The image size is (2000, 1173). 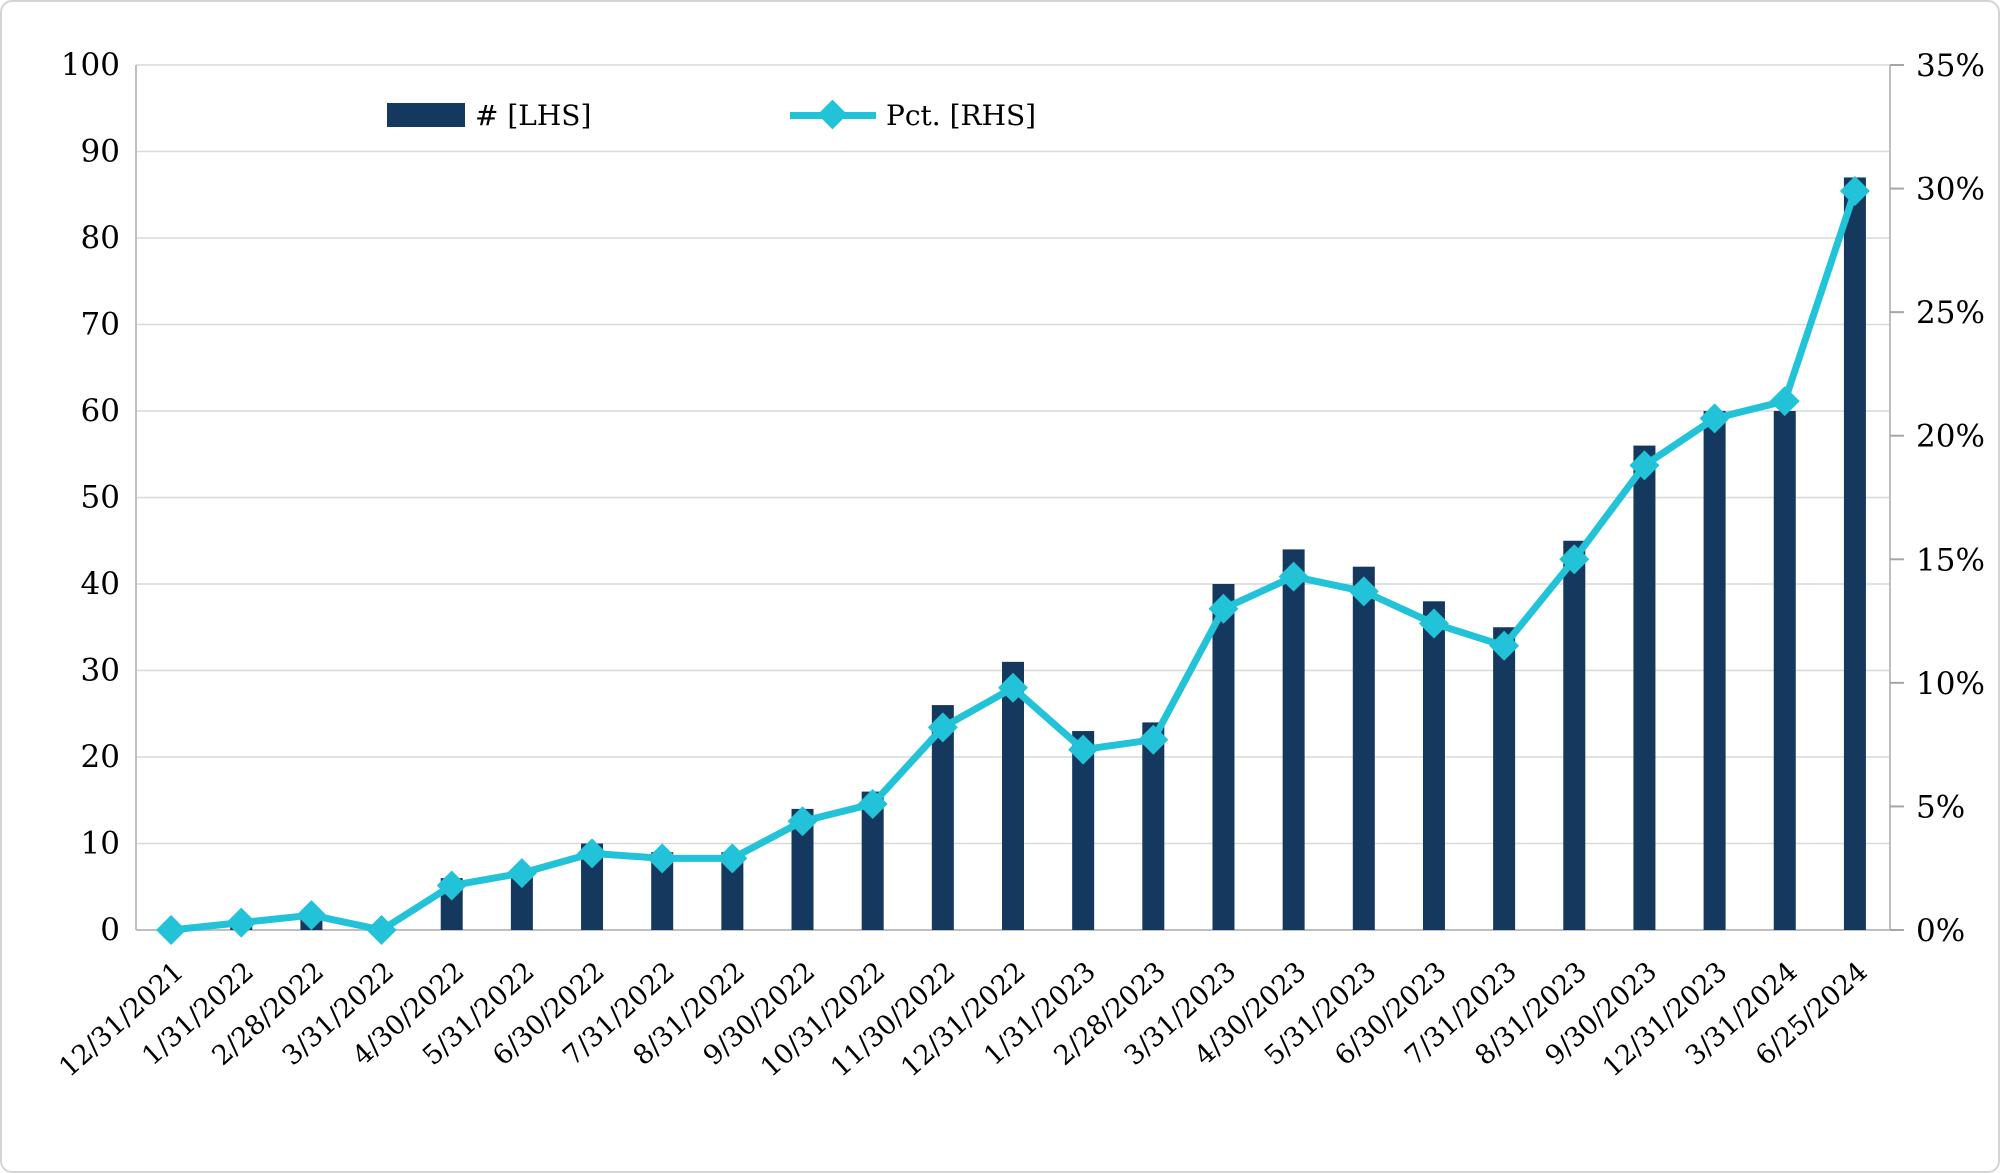 I want to click on right-axis-tick-label: 5%, so click(x=1940, y=807).